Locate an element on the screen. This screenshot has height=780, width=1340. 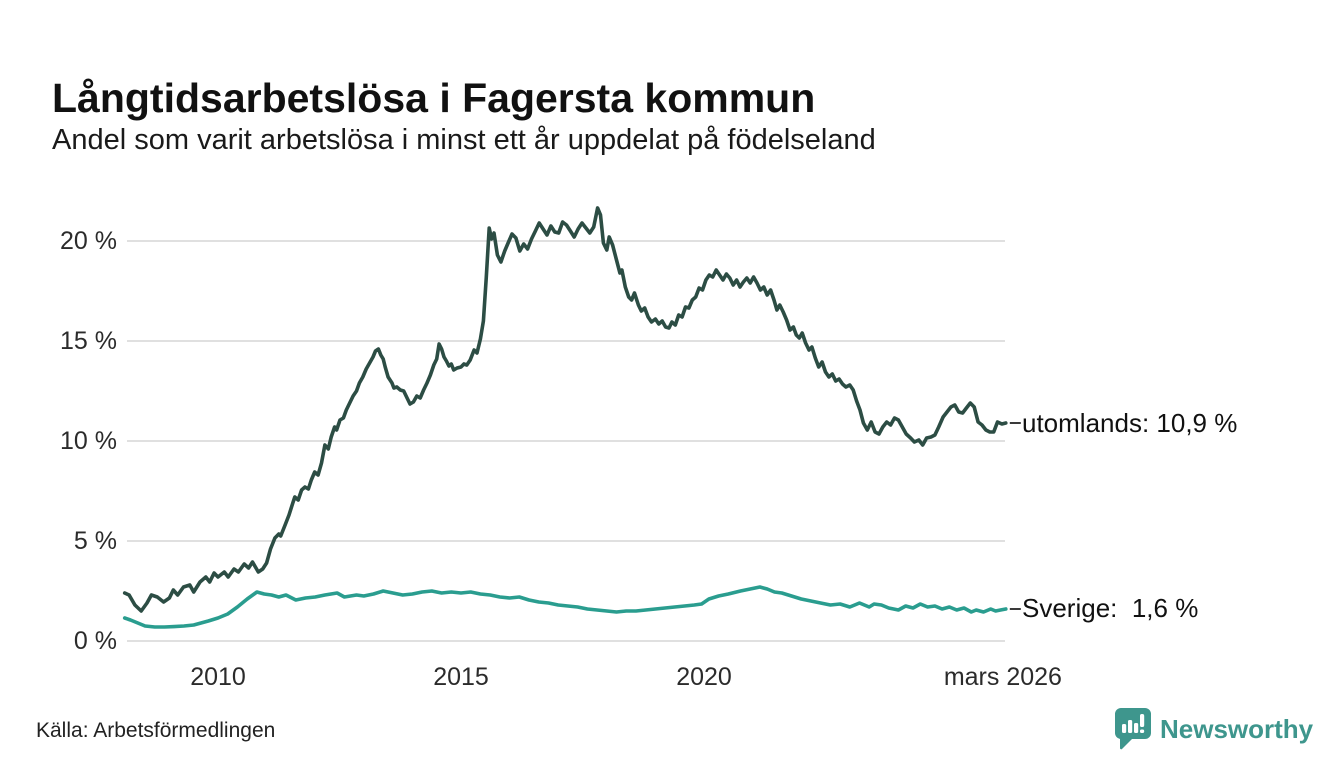
source-note: Källa: Arbetsförmedlingen is located at coordinates (156, 730).